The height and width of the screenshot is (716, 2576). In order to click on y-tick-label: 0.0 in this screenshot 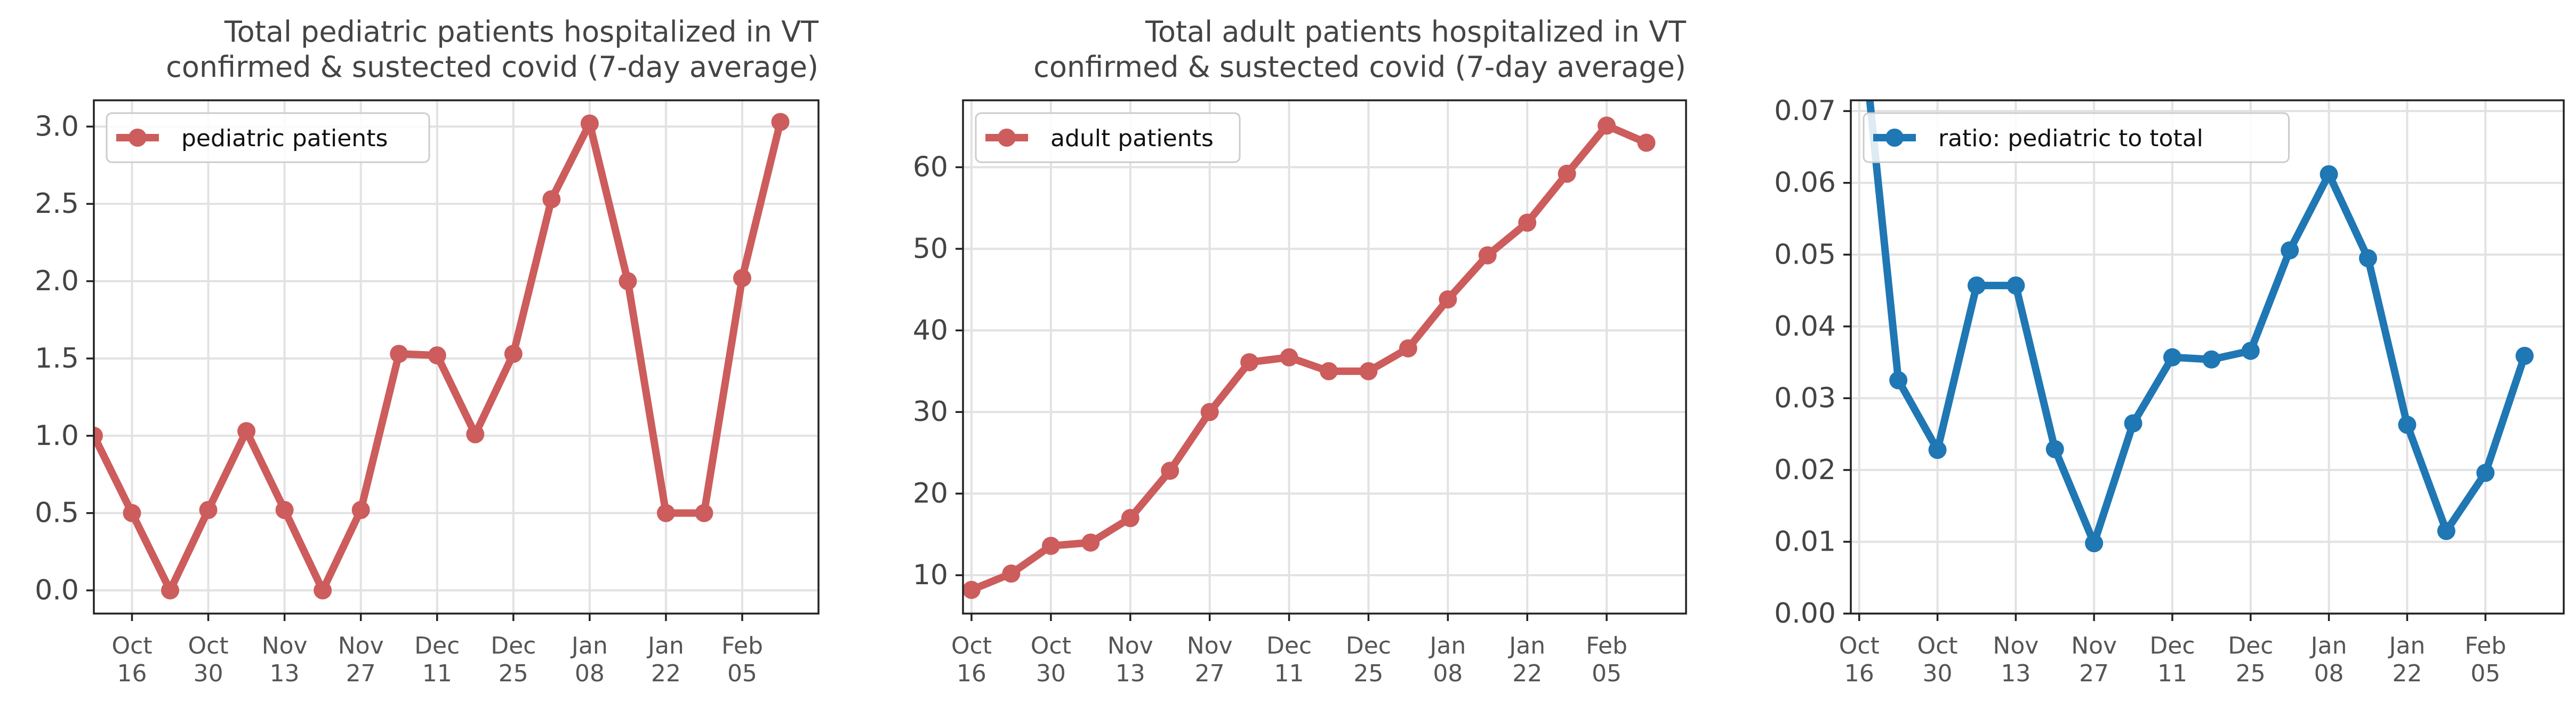, I will do `click(57, 591)`.